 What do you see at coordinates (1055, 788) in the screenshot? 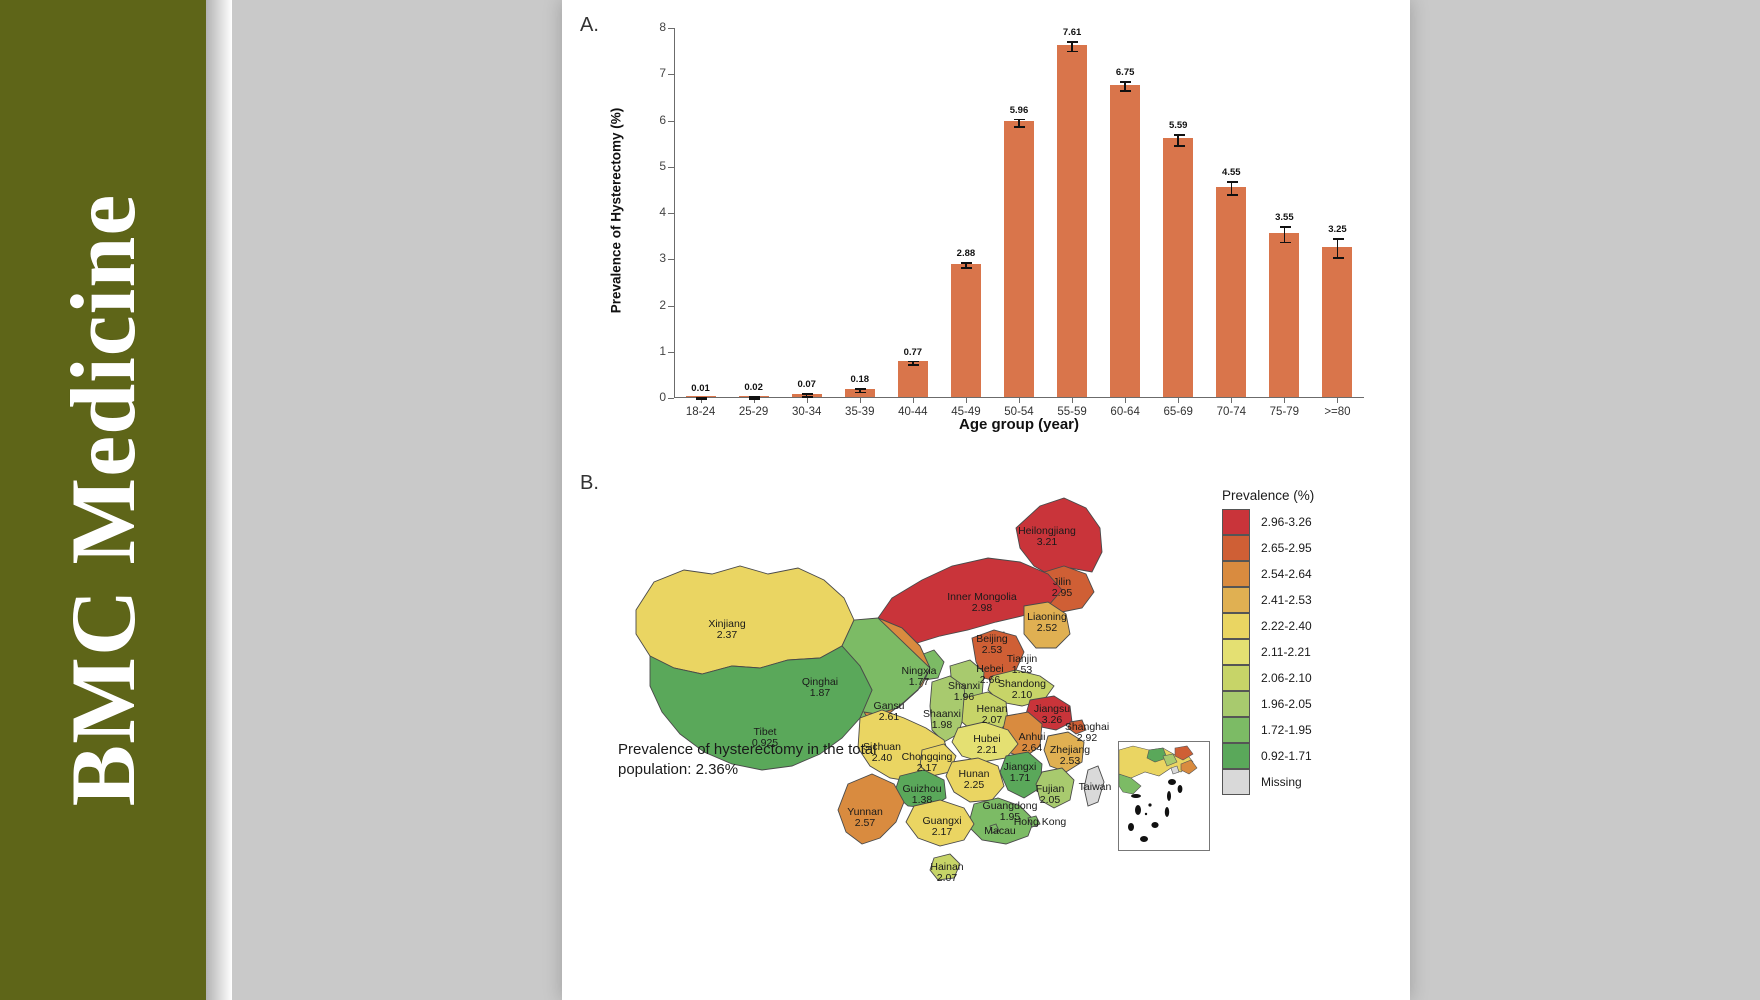
I see `map-region-fujian` at bounding box center [1055, 788].